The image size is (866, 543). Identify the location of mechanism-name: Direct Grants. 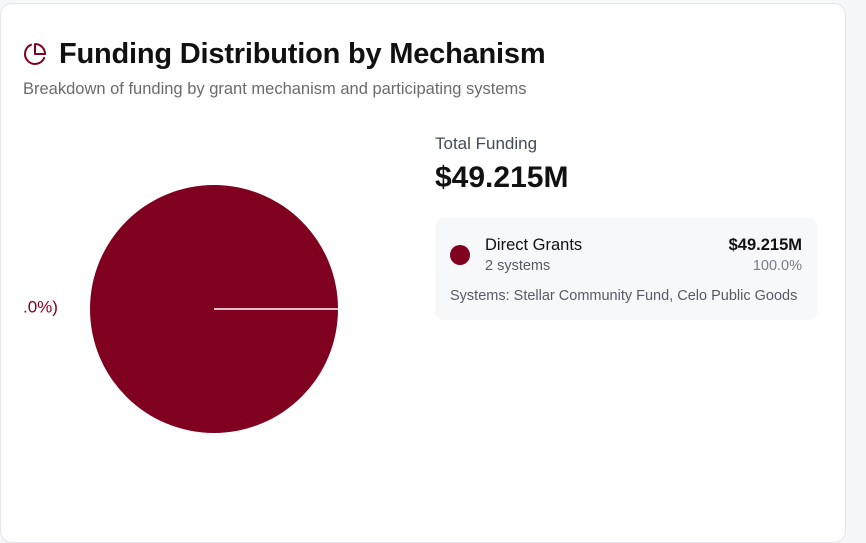
(534, 245).